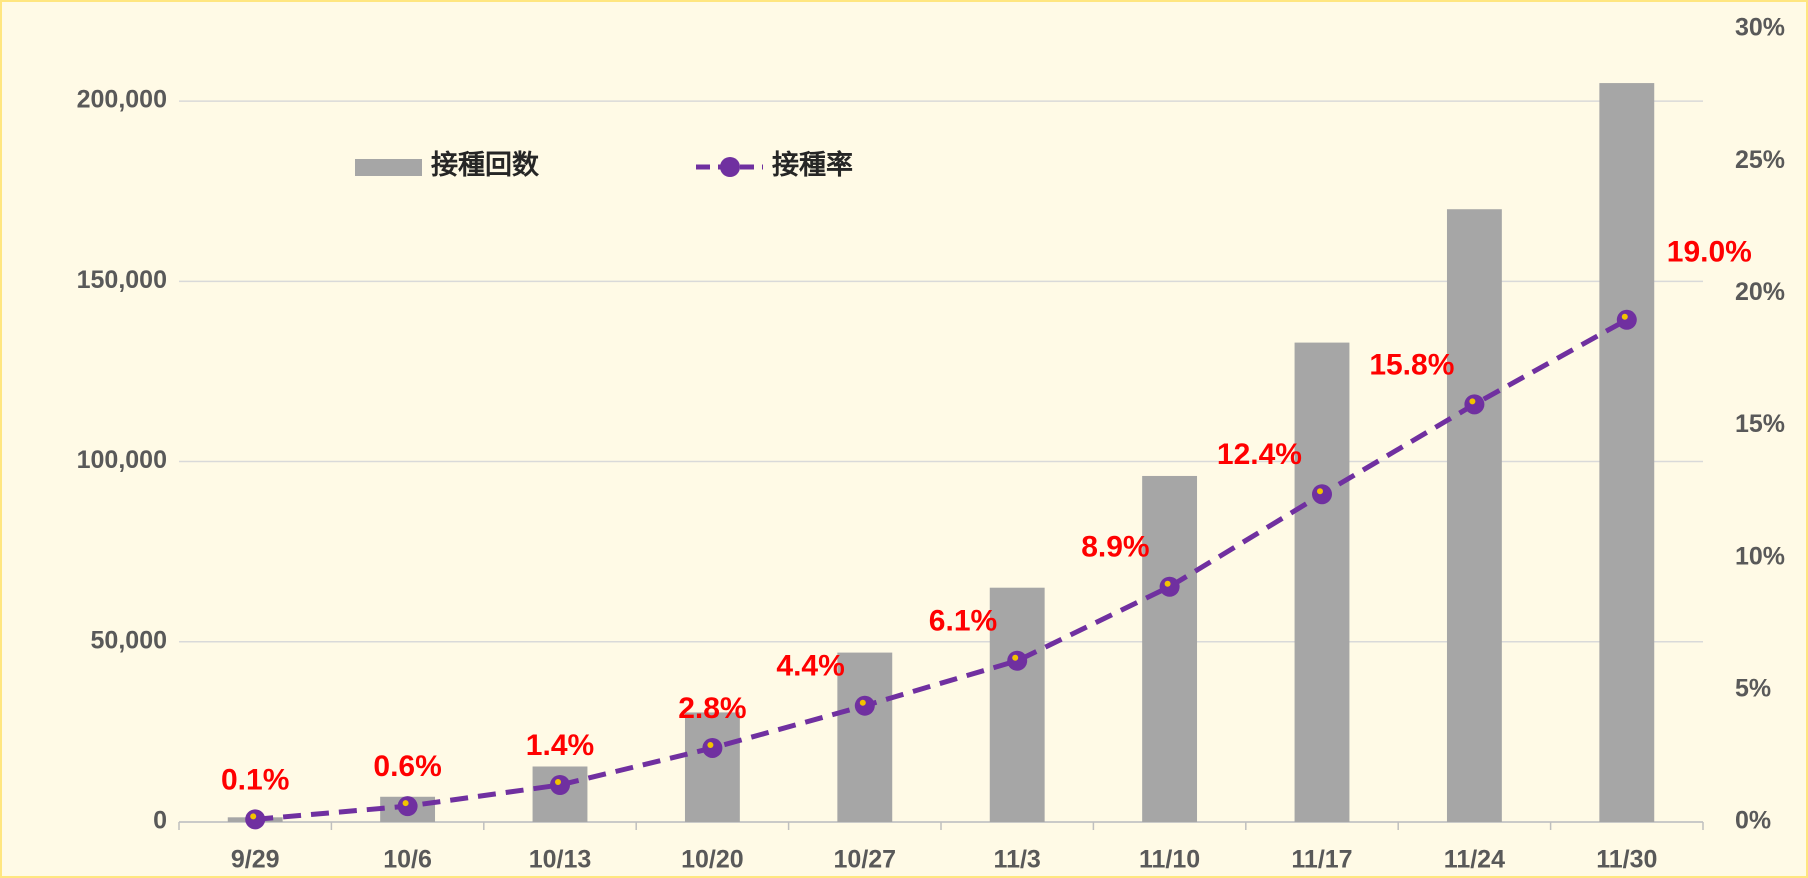 Image resolution: width=1808 pixels, height=878 pixels. Describe the element at coordinates (1760, 424) in the screenshot. I see `y2-tick-label: 15%` at that location.